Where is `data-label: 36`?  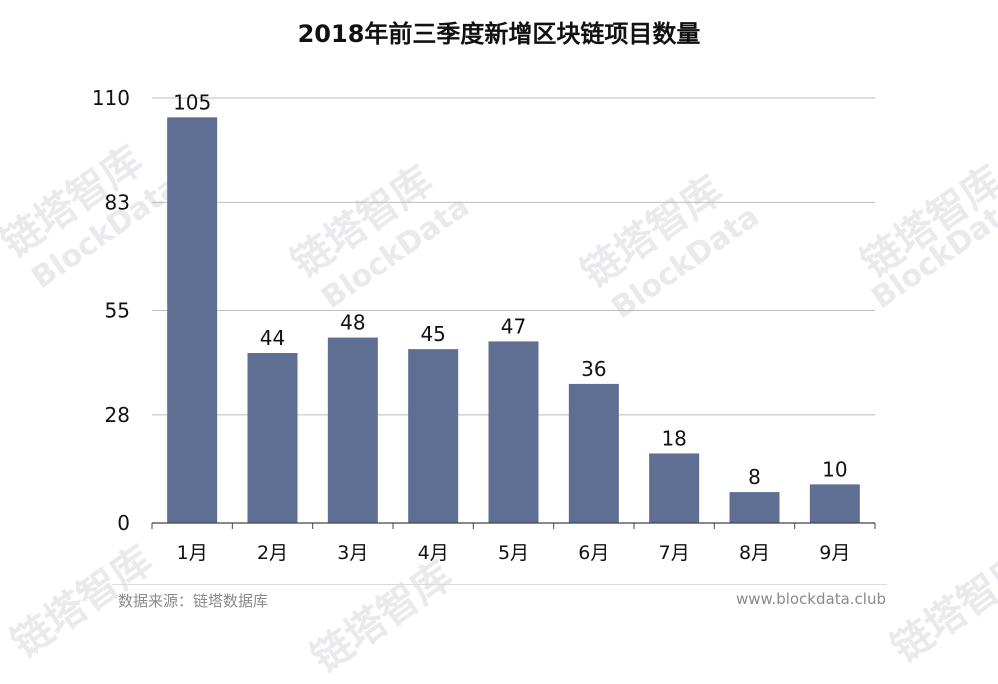
data-label: 36 is located at coordinates (593, 369).